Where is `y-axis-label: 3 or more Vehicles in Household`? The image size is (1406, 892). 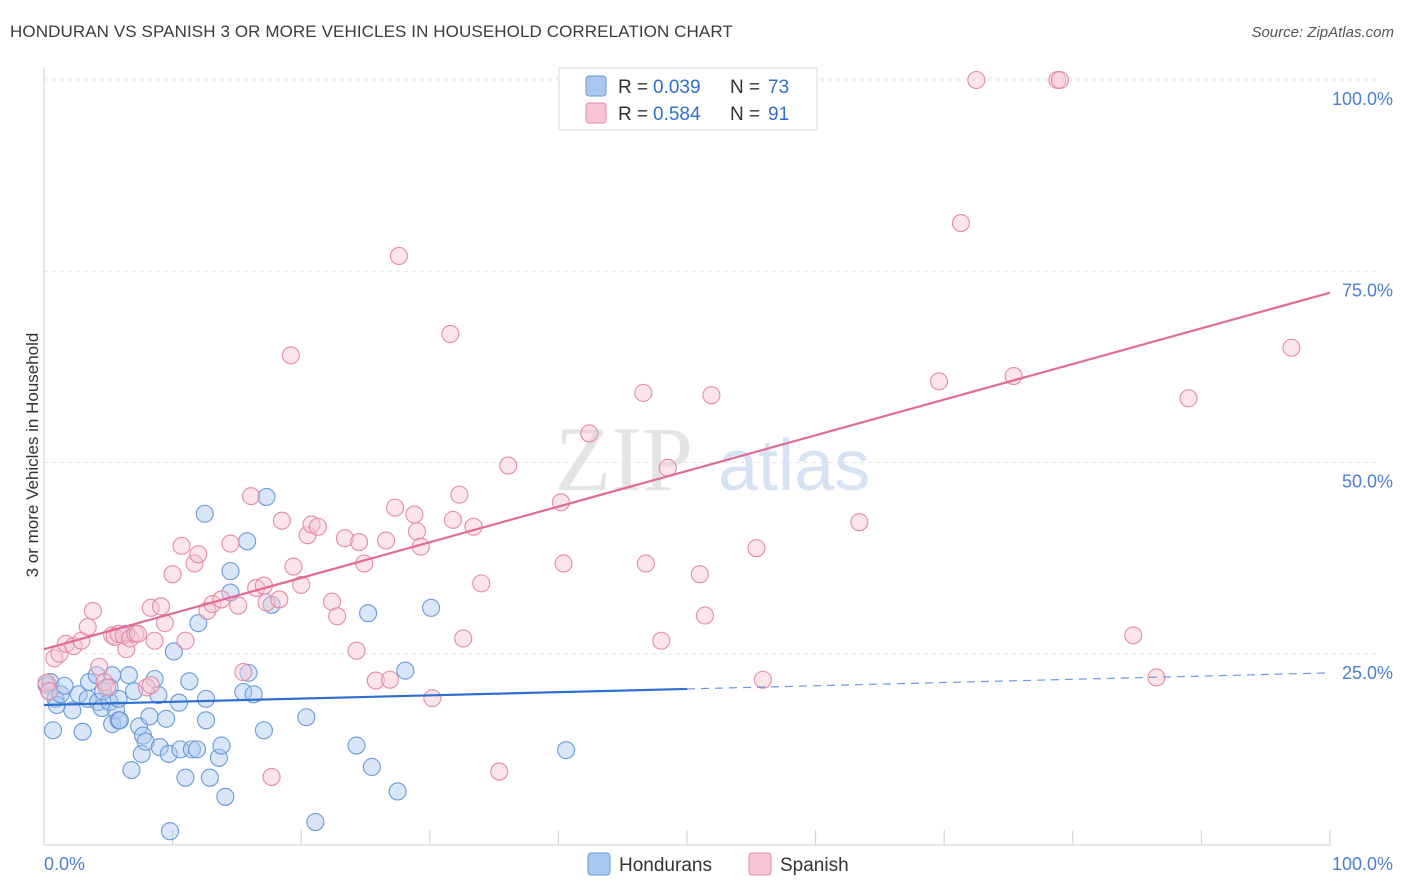
y-axis-label: 3 or more Vehicles in Household is located at coordinates (32, 455).